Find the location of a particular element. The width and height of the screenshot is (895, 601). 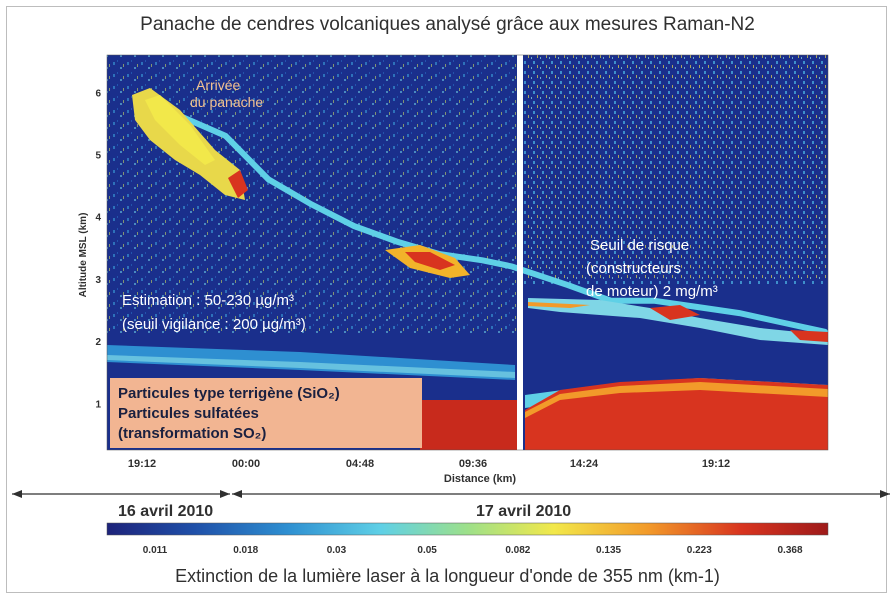

colorbar-tick-label: 0.223 is located at coordinates (699, 550).